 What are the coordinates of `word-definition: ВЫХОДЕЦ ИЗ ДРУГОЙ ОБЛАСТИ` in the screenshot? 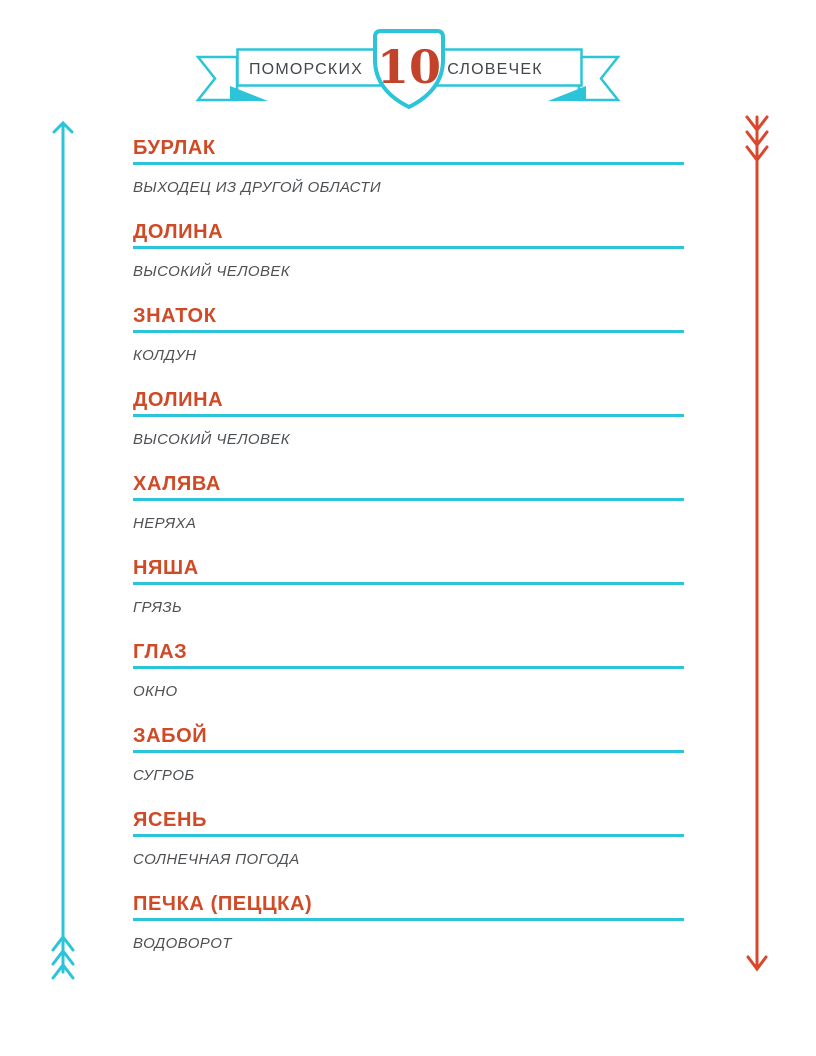 It's located at (257, 187).